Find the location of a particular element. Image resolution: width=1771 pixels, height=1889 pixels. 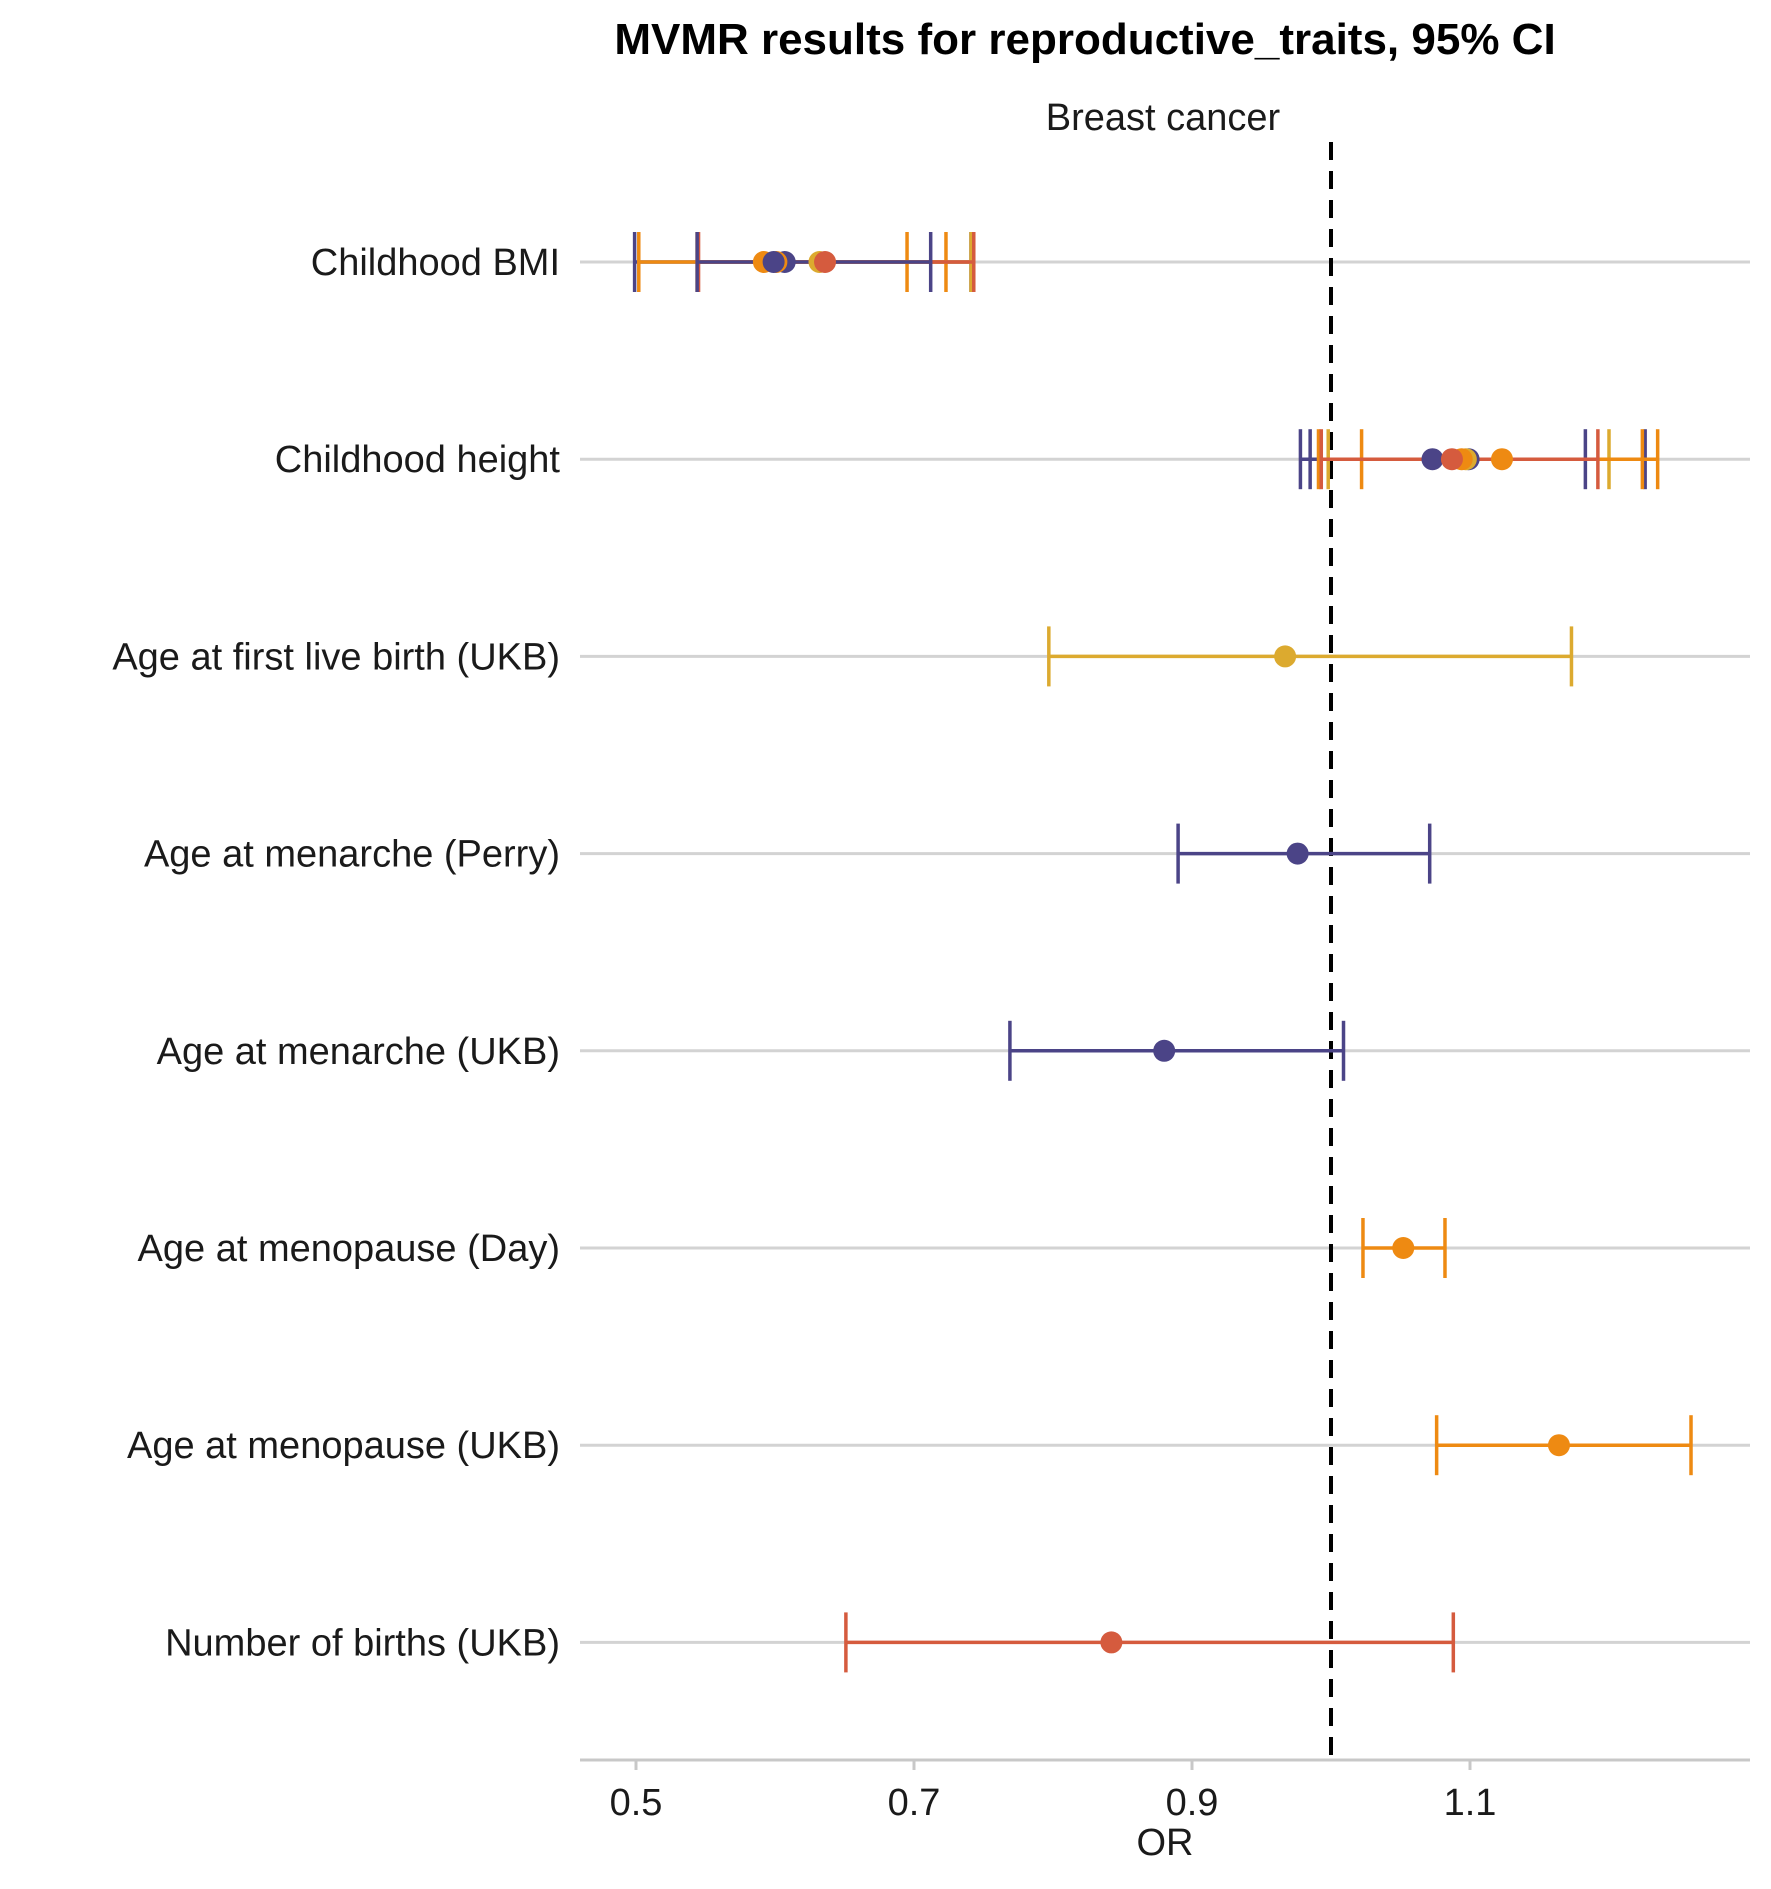

category-label-childhood-height: Childhood height is located at coordinates (418, 460).